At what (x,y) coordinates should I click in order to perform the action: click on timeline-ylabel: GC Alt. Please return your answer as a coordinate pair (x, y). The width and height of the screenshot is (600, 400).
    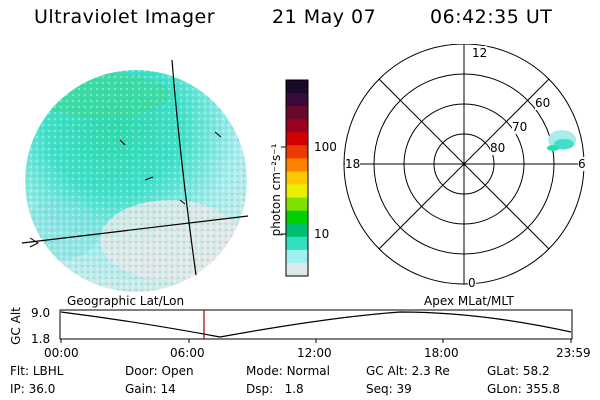
    Looking at the image, I should click on (16, 326).